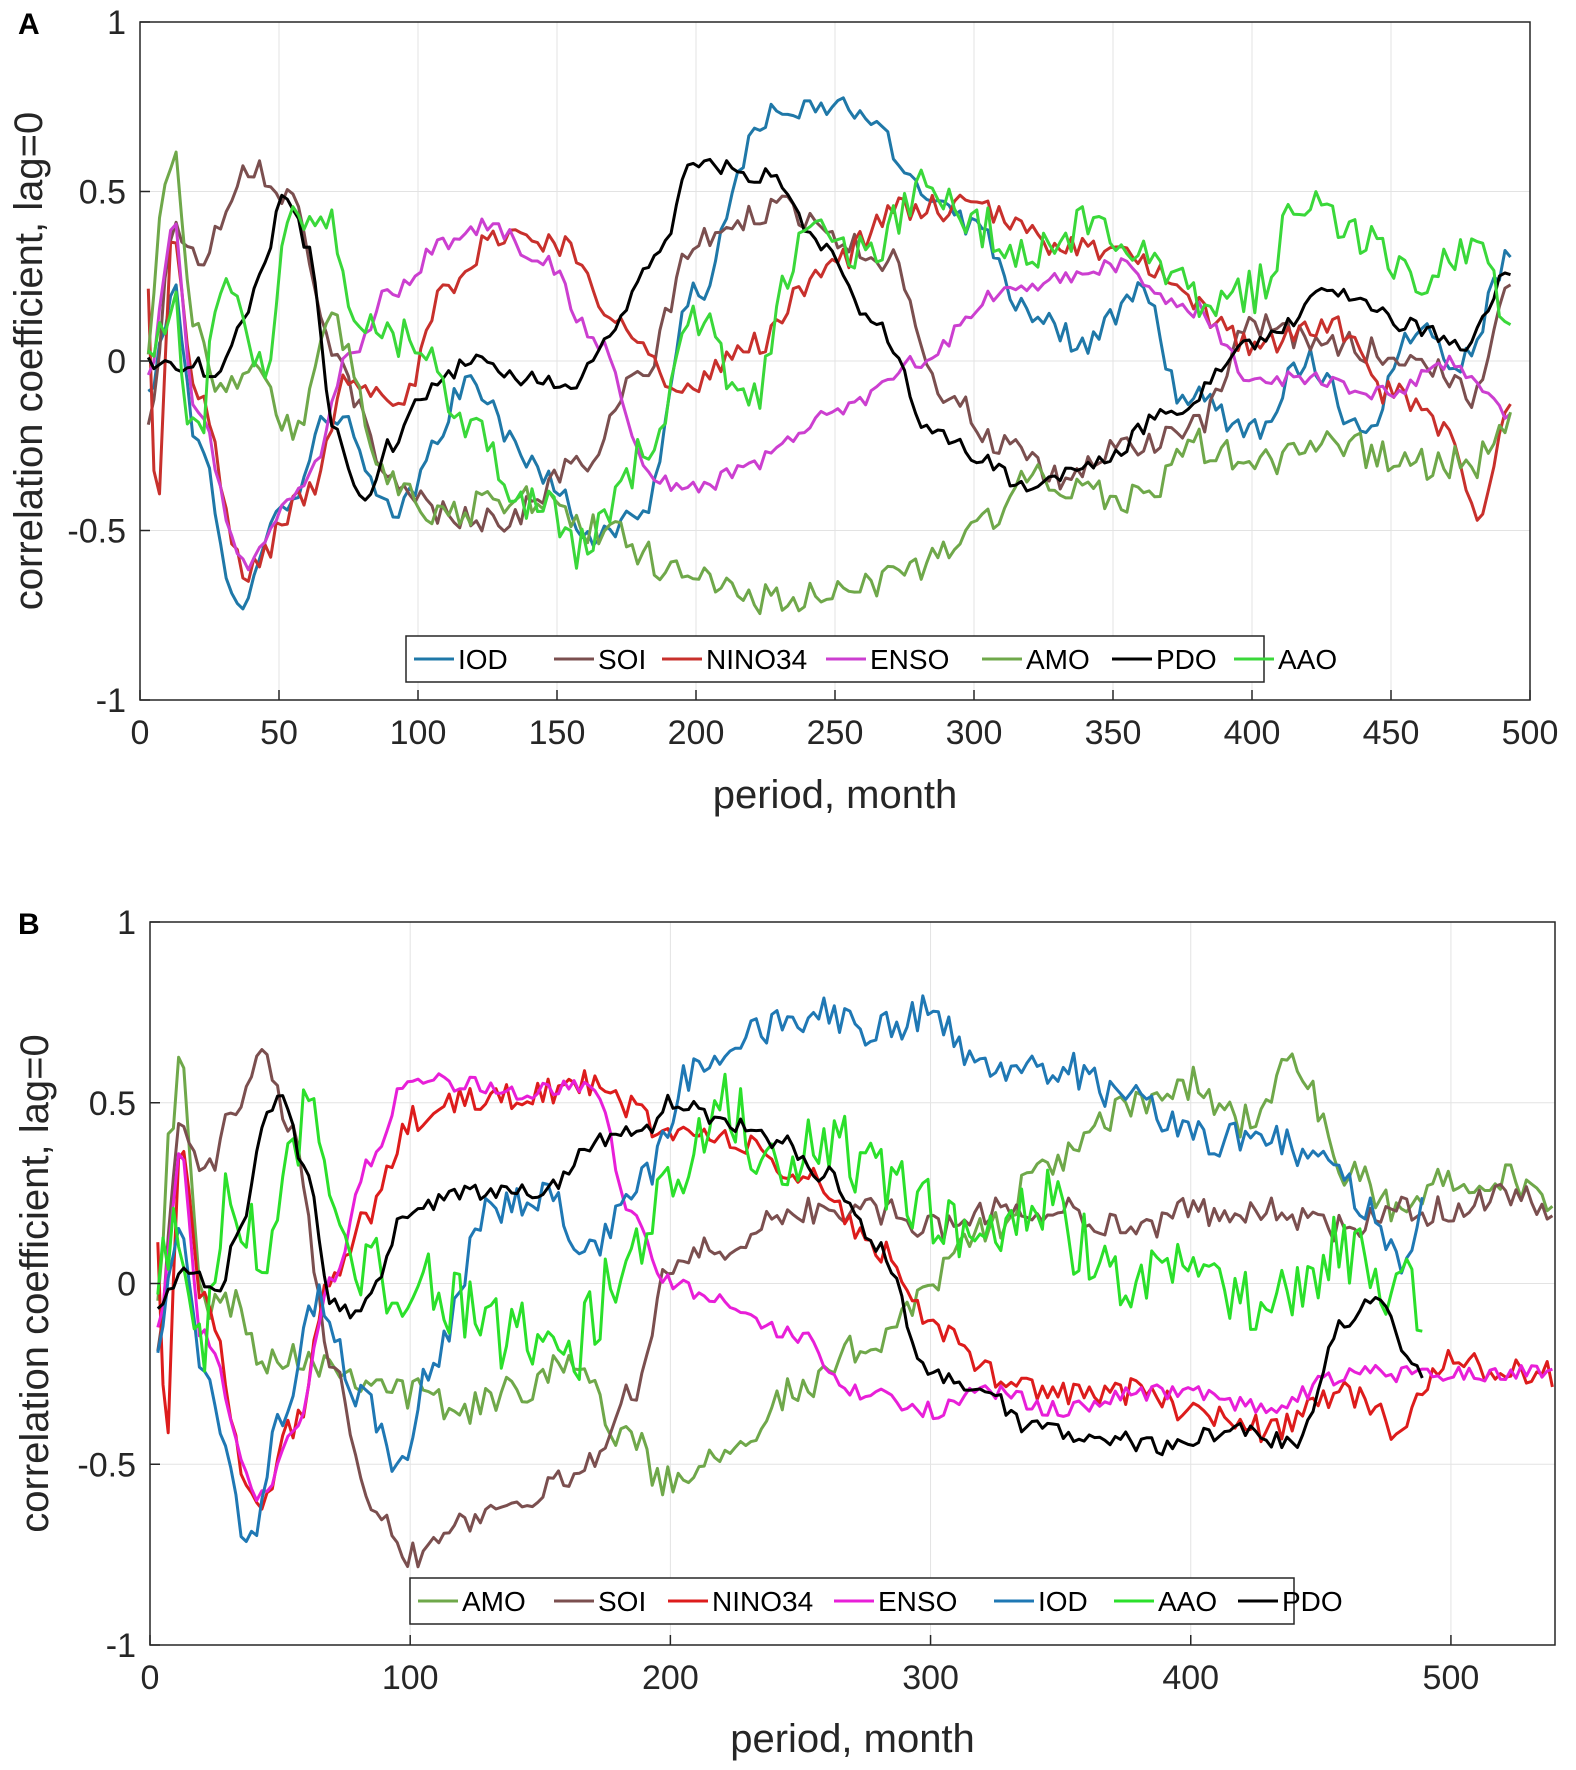 The width and height of the screenshot is (1576, 1770). What do you see at coordinates (789, 1226) in the screenshot?
I see `series-aao` at bounding box center [789, 1226].